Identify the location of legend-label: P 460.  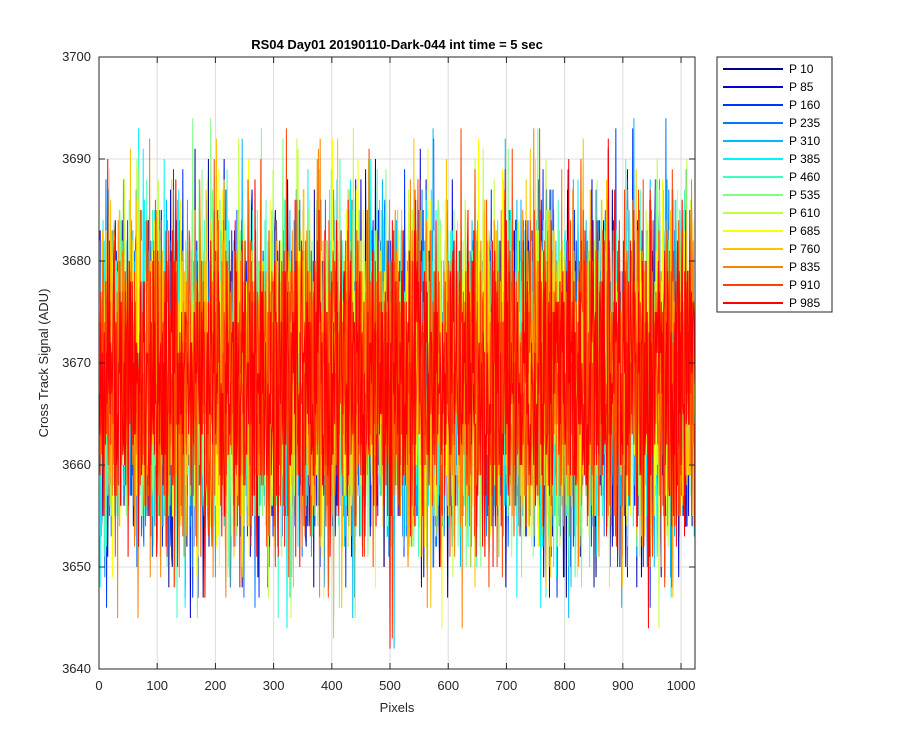
(804, 177).